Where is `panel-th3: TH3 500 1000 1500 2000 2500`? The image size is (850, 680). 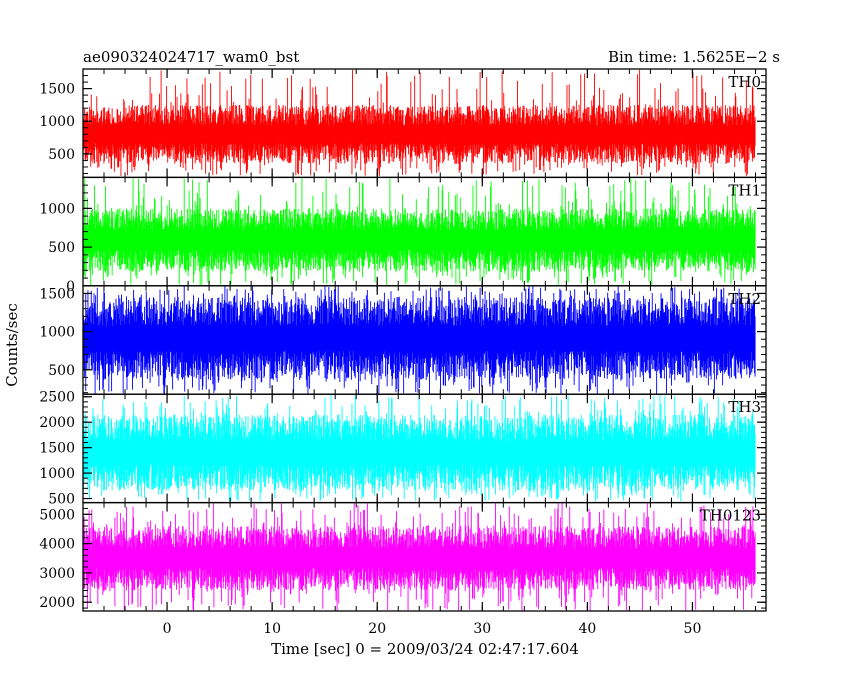 panel-th3: TH3 500 1000 1500 2000 2500 is located at coordinates (403, 449).